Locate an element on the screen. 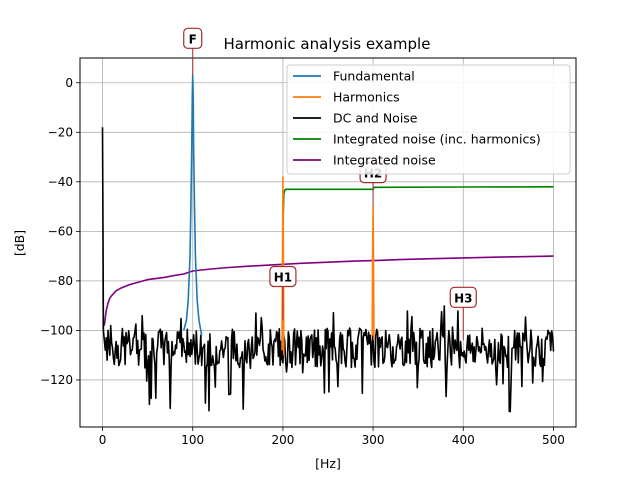  y-tick-label: −60 is located at coordinates (60, 231).